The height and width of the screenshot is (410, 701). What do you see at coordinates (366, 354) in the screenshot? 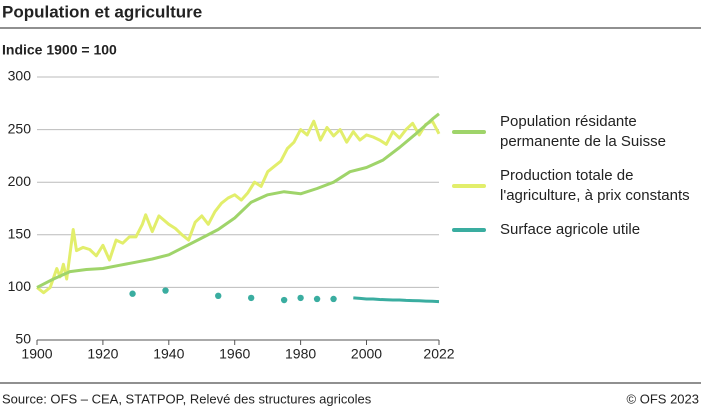
I see `x-tick-label: 2000` at bounding box center [366, 354].